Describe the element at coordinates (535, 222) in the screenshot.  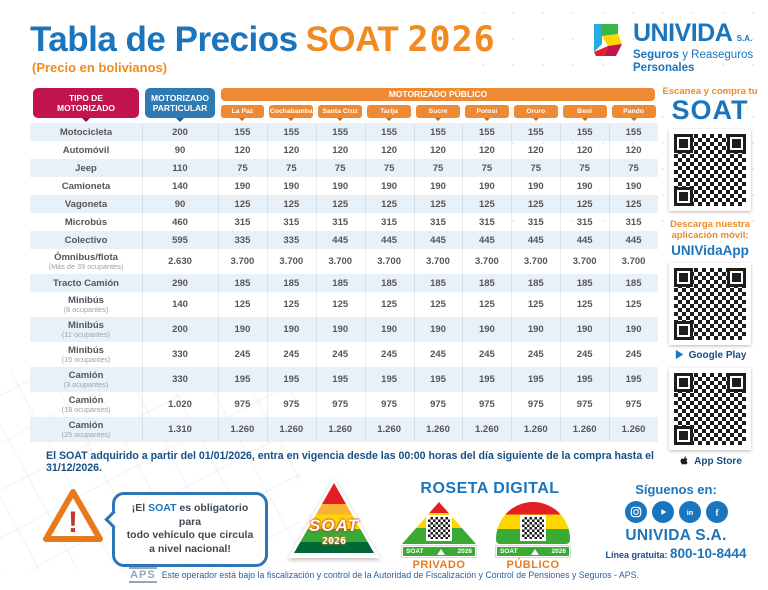
I see `publico-price-cell-oruro: 315` at that location.